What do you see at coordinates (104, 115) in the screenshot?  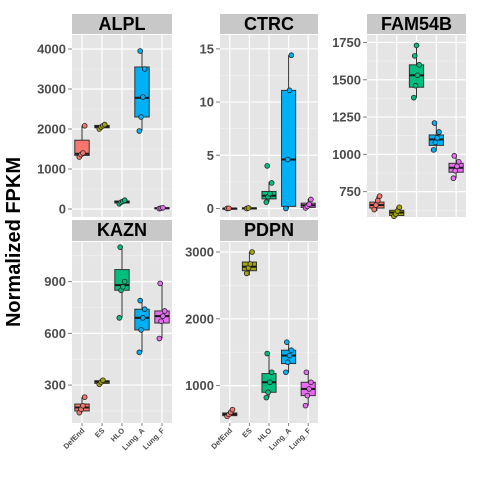 I see `panel-alpl: ALPL 0 1000 2000 3000 4000` at bounding box center [104, 115].